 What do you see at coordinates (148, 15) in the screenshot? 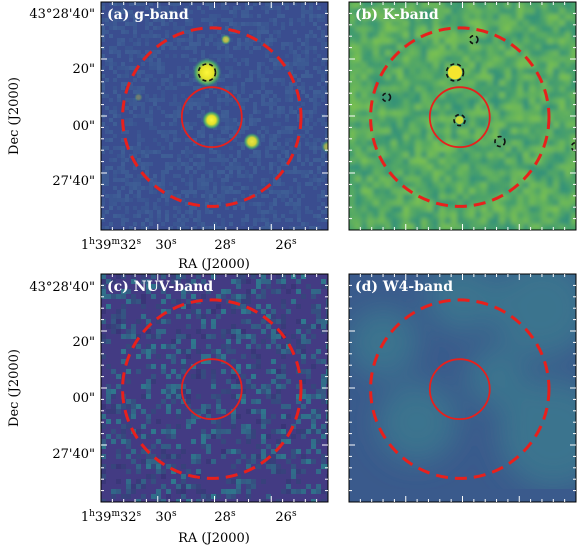
I see `panel-label-g: (a) g-band` at bounding box center [148, 15].